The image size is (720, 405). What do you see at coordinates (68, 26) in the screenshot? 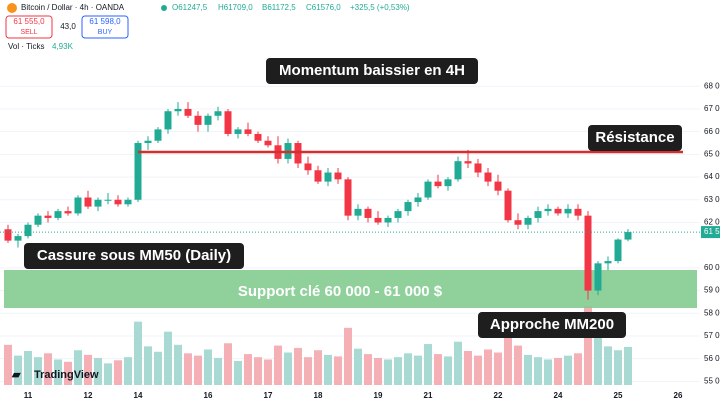
I see `spread: 43,0` at bounding box center [68, 26].